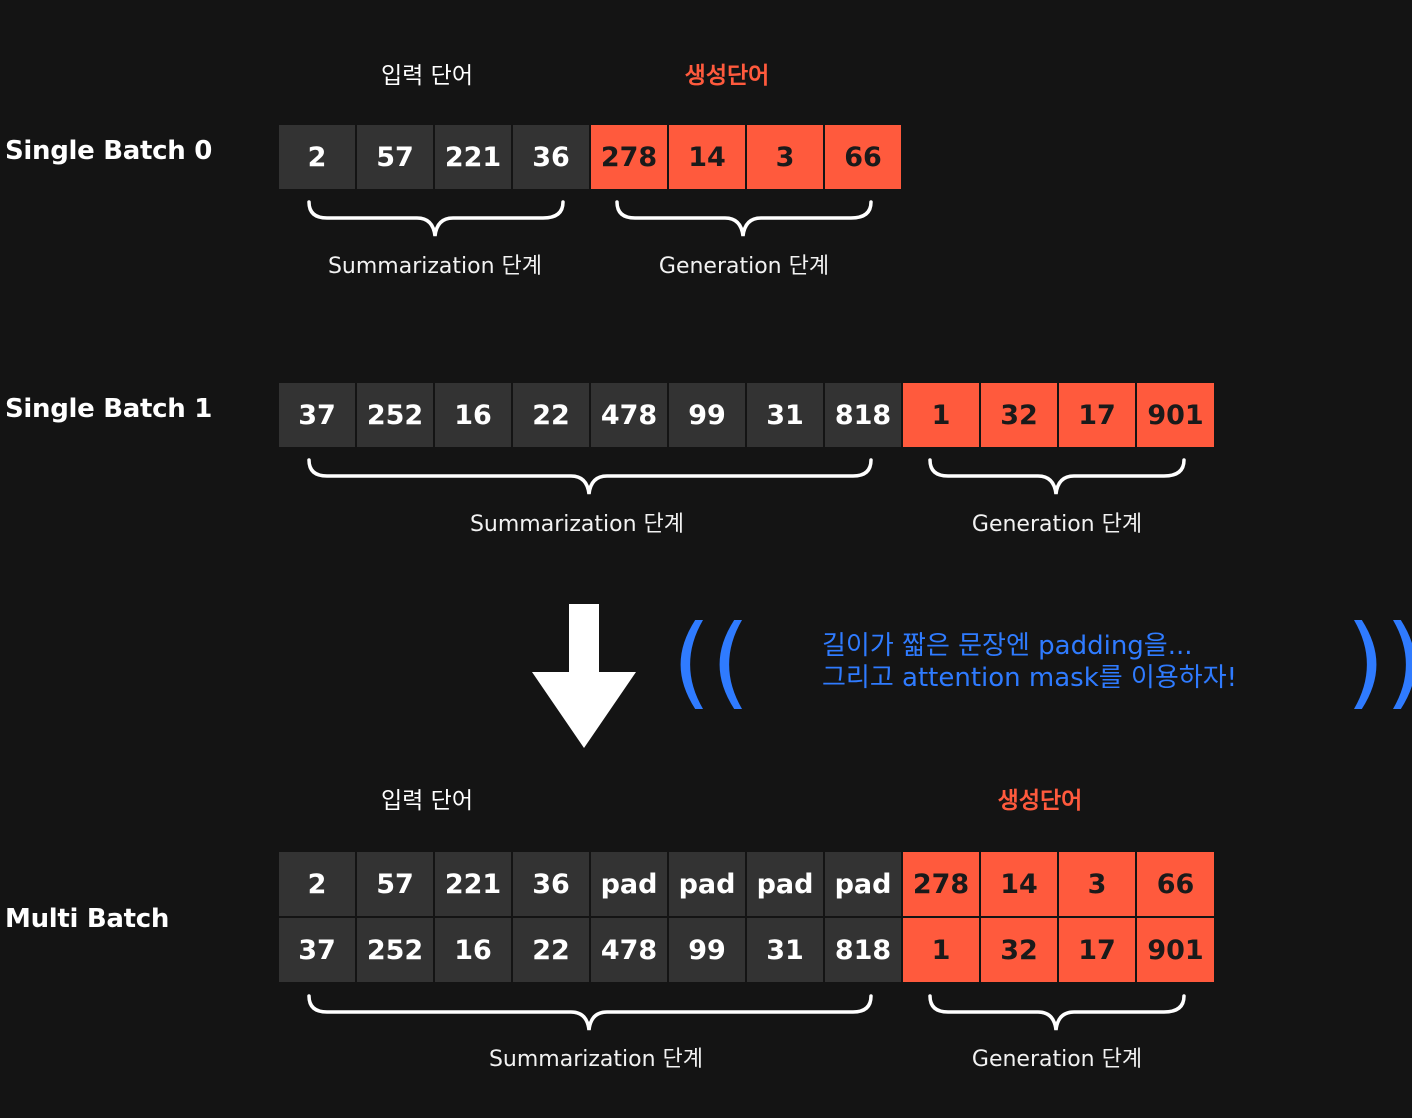 The image size is (1412, 1118). Describe the element at coordinates (109, 409) in the screenshot. I see `row-label-single-batch-1: Single Batch 1` at that location.